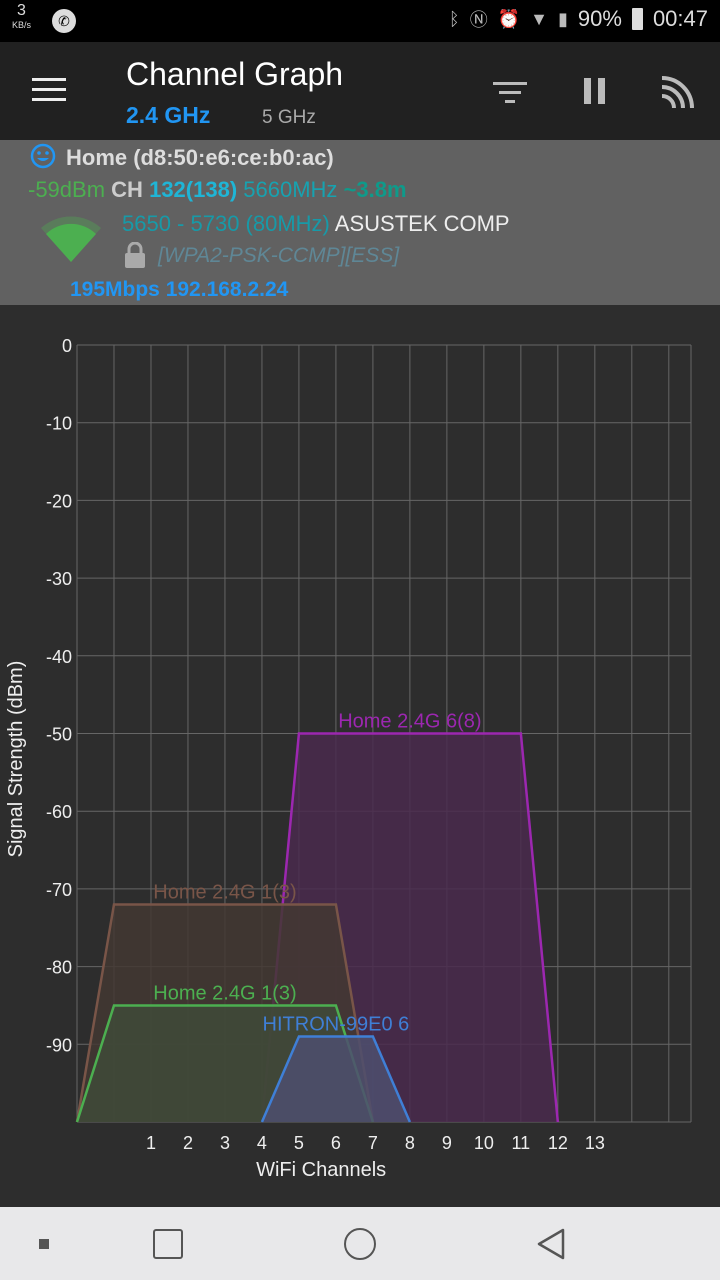 The image size is (720, 1280). Describe the element at coordinates (59, 812) in the screenshot. I see `y-tick-label: -60` at that location.